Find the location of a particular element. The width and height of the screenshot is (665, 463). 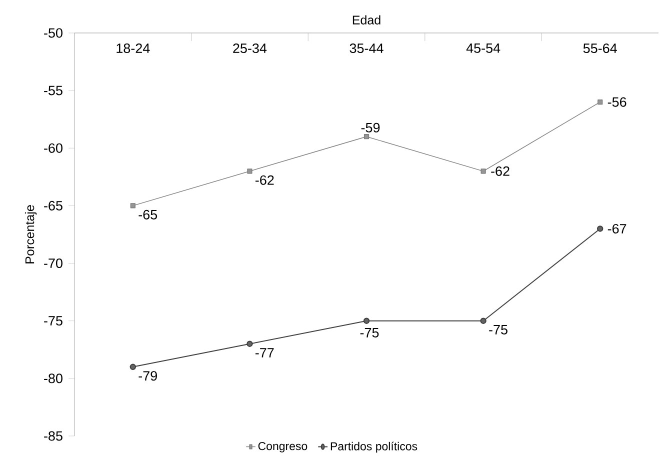

data-label: -67 is located at coordinates (617, 229).